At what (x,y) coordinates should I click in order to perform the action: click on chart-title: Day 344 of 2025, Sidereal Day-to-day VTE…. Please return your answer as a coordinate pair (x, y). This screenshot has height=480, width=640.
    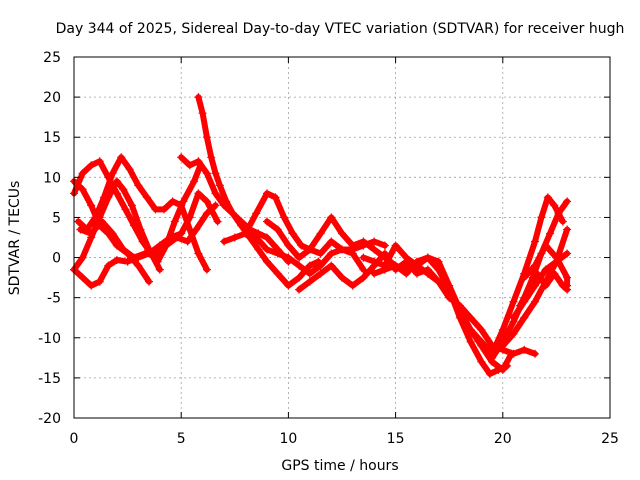
    Looking at the image, I should click on (340, 29).